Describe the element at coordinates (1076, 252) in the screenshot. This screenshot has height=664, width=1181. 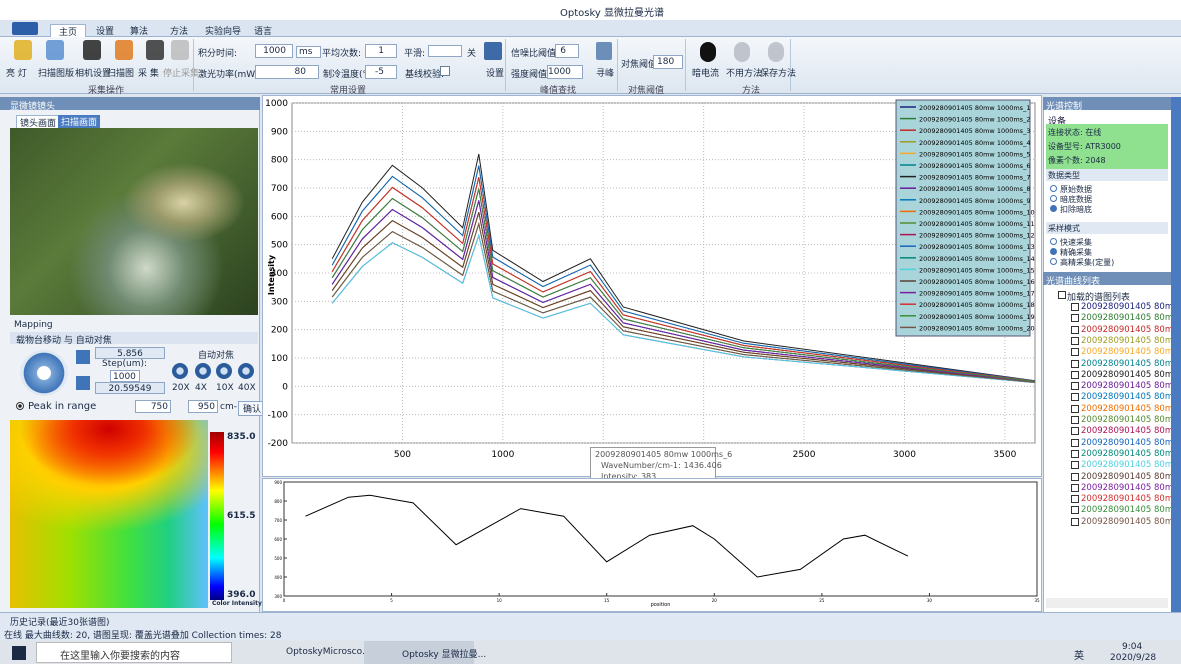
I see `radio-label: 精确采集` at that location.